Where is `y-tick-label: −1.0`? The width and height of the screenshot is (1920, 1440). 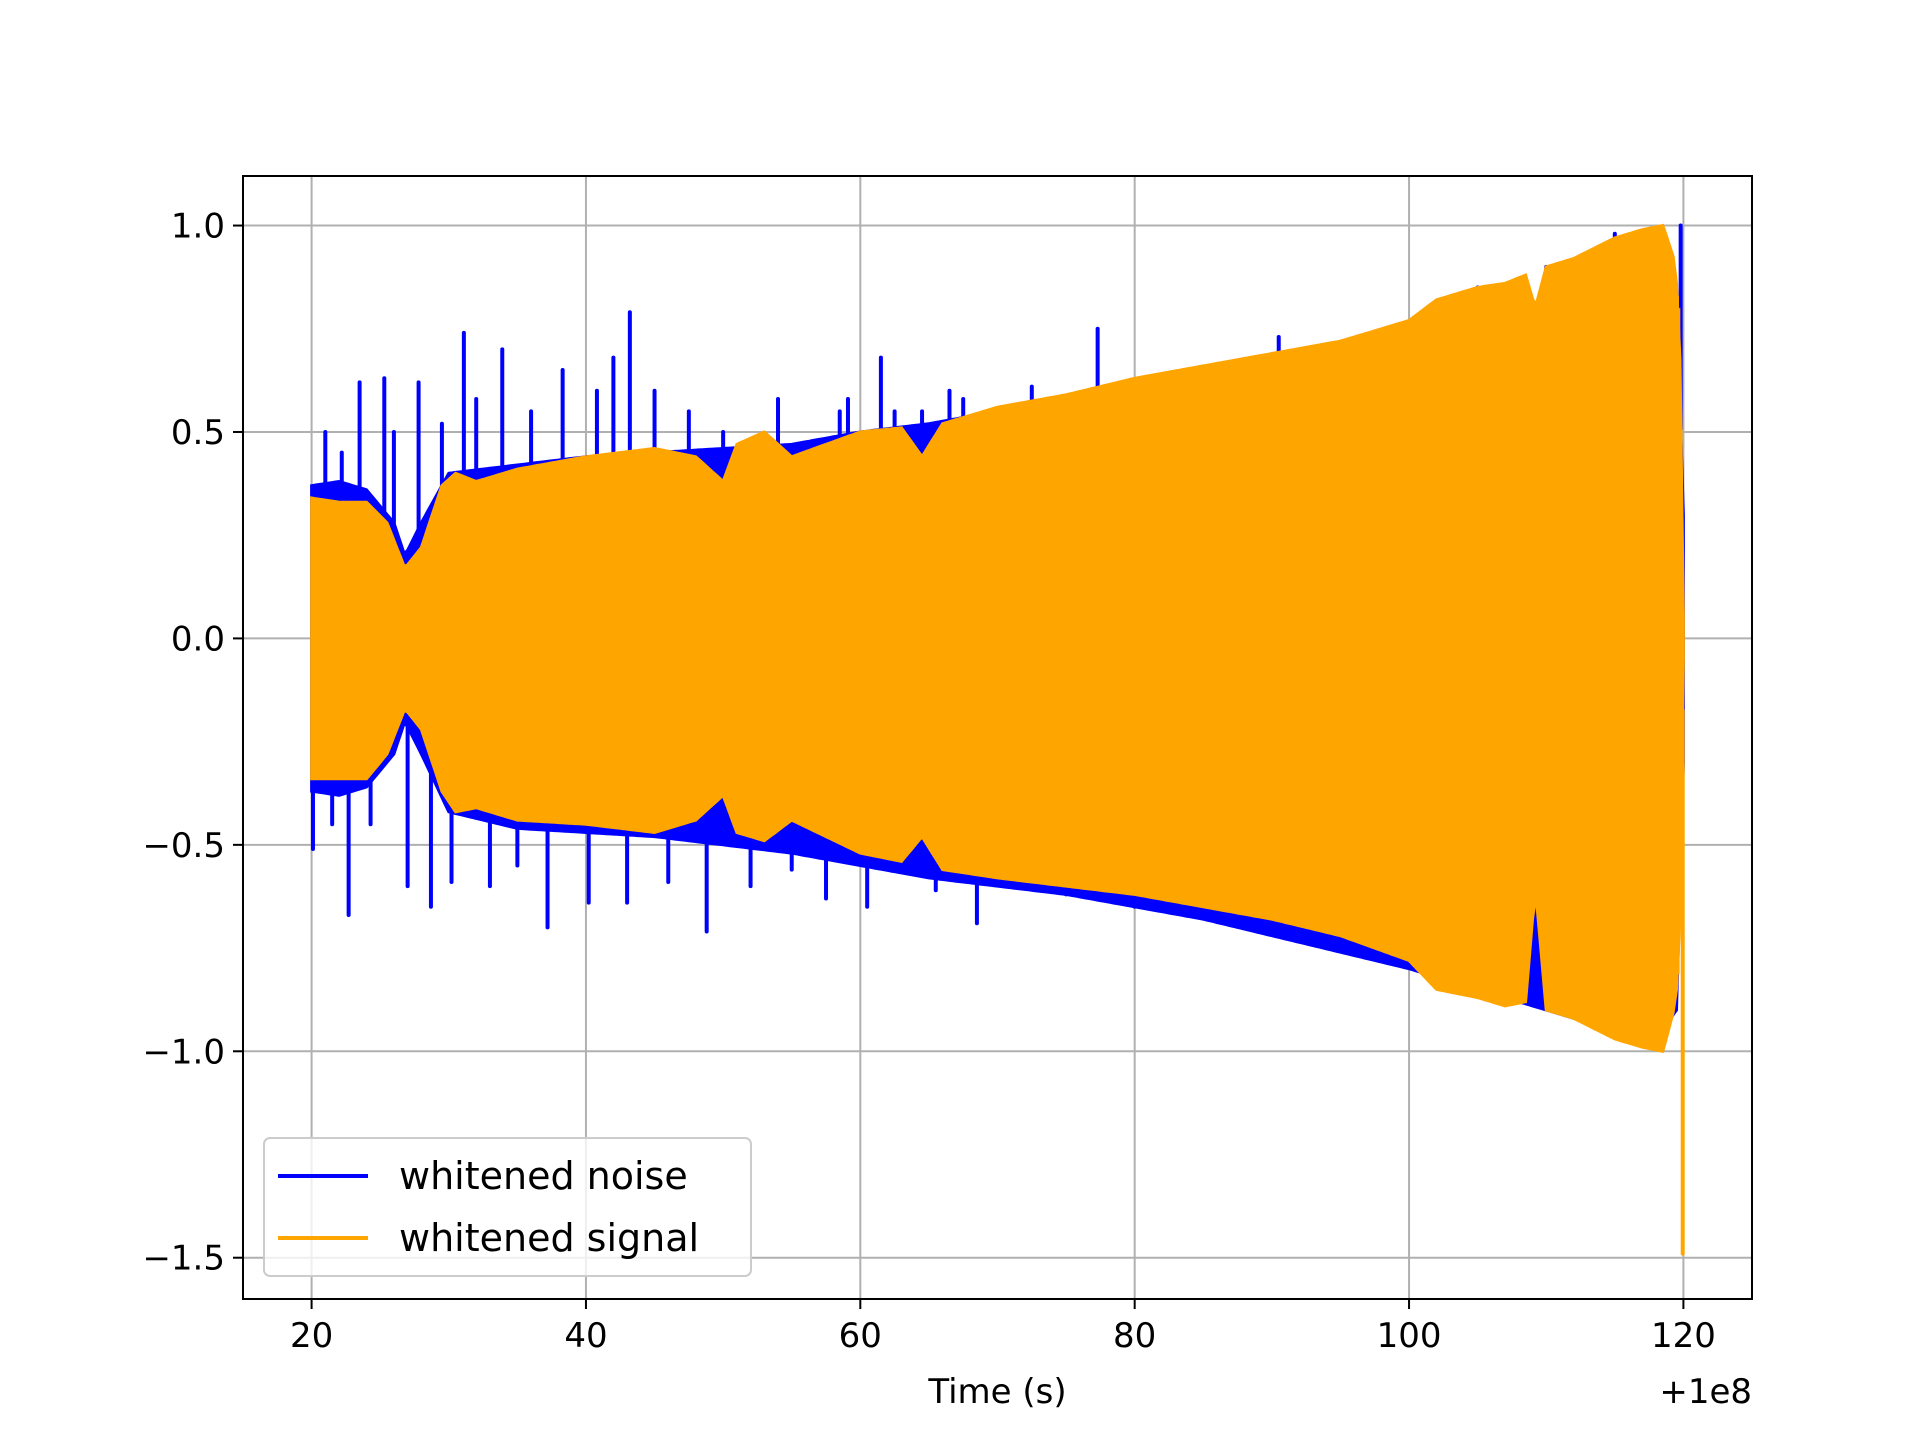
y-tick-label: −1.0 is located at coordinates (183, 1052).